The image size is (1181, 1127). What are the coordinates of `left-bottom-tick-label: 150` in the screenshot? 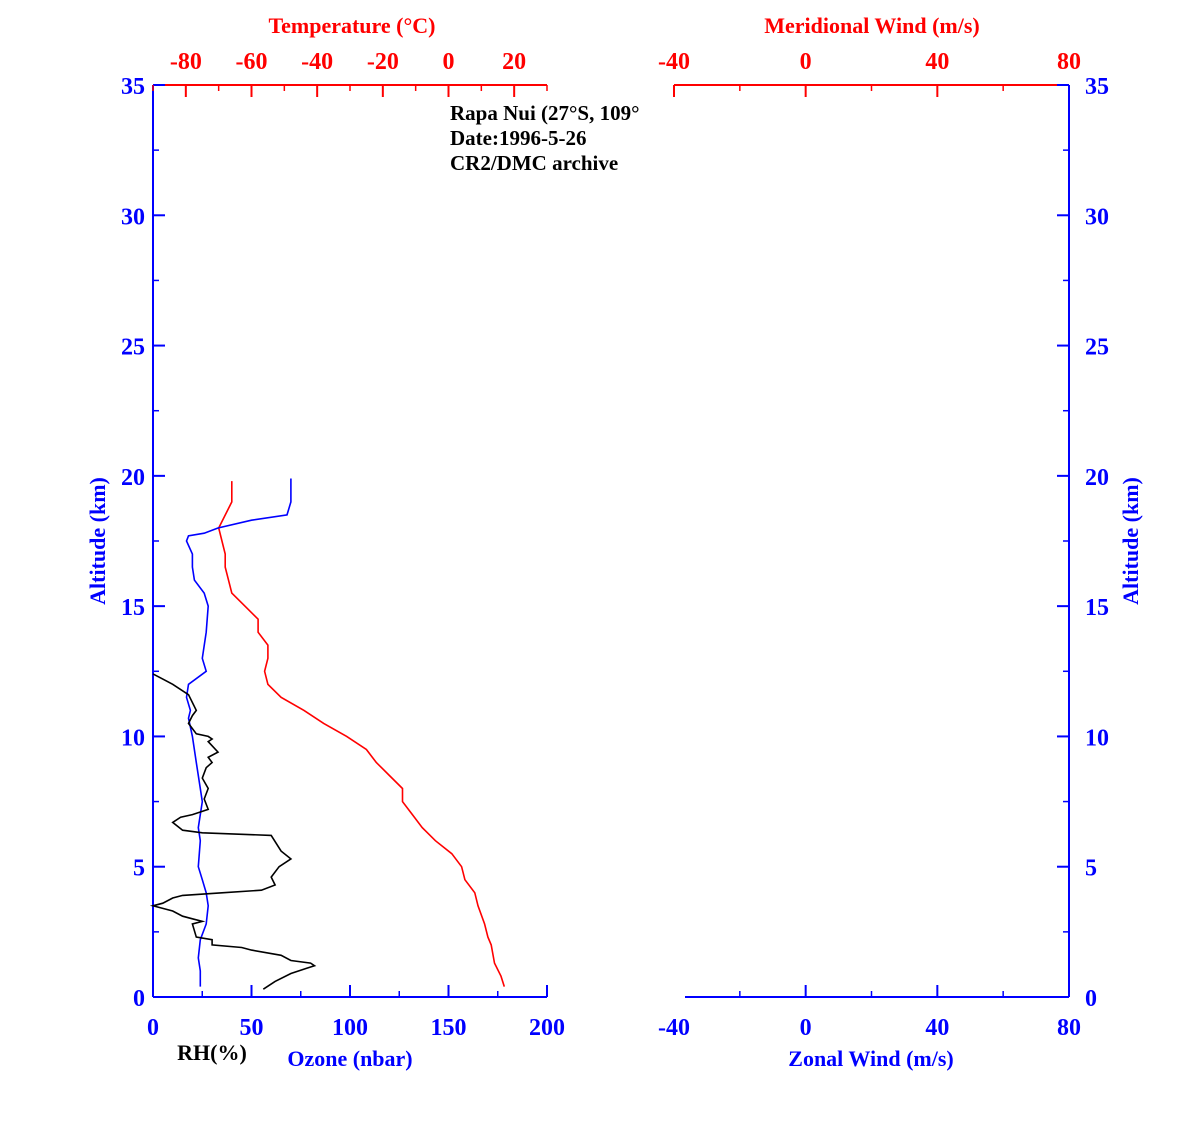 It's located at (449, 1028).